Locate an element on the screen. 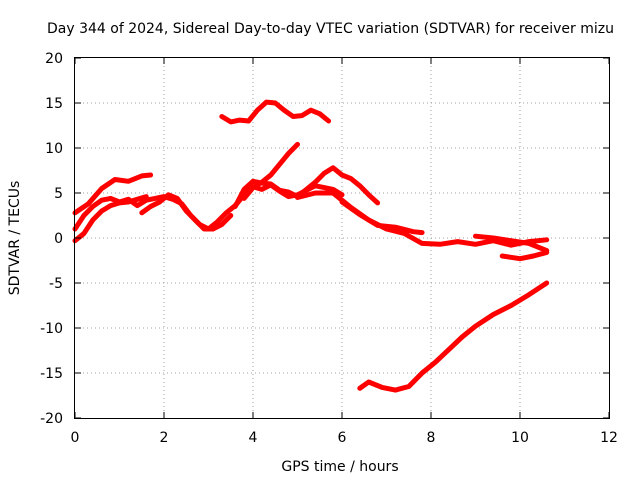 This screenshot has height=480, width=640. y-tick-label: 20 is located at coordinates (54, 59).